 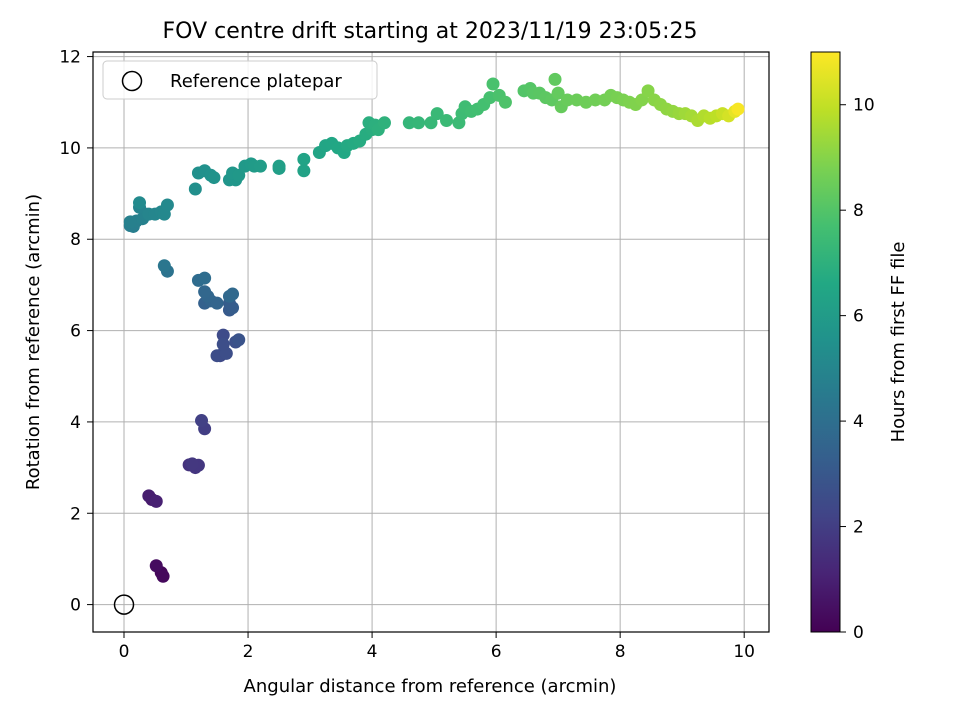 I want to click on y-tick-label: 6, so click(x=75, y=332).